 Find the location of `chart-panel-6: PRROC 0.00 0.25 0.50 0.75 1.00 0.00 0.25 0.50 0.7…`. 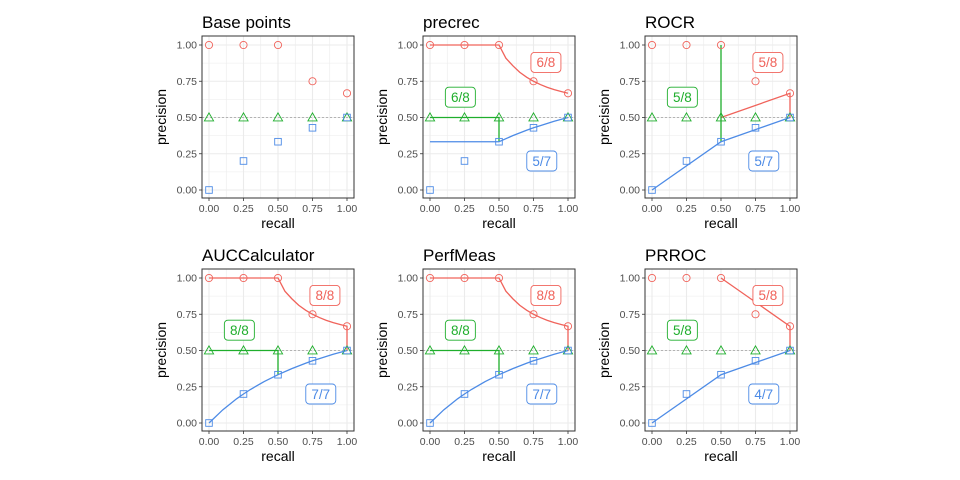

chart-panel-6: PRROC 0.00 0.25 0.50 0.75 1.00 0.00 0.25 0.50 0.7… is located at coordinates (698, 355).